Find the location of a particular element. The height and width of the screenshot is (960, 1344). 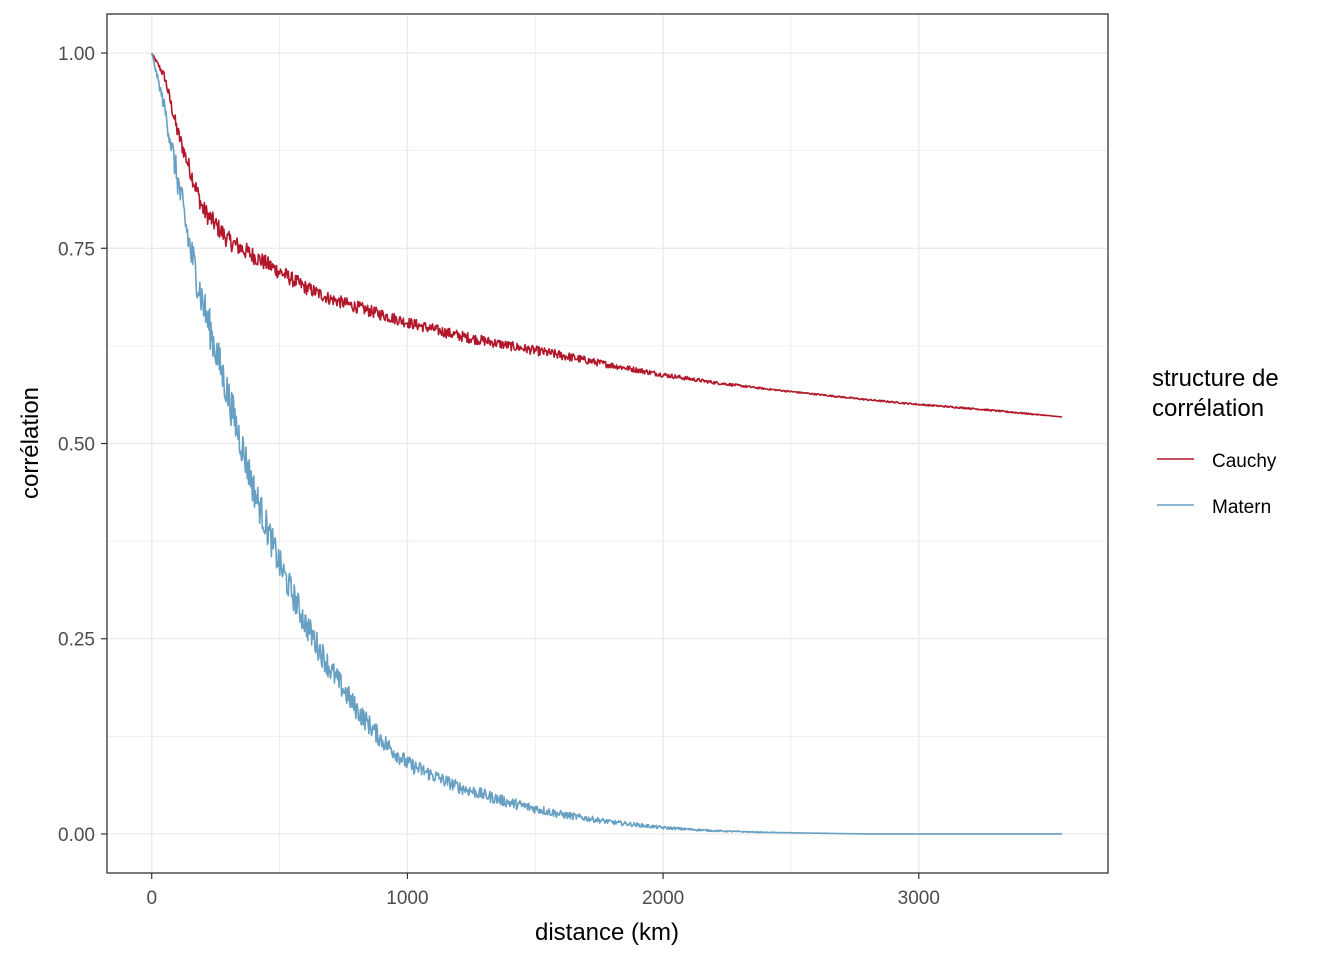

x-tick-label: 2000 is located at coordinates (663, 898).